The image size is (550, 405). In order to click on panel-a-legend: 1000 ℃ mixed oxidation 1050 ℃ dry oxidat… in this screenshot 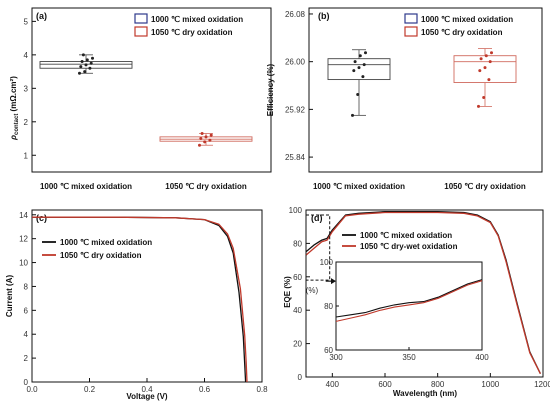, I will do `click(188, 25)`.